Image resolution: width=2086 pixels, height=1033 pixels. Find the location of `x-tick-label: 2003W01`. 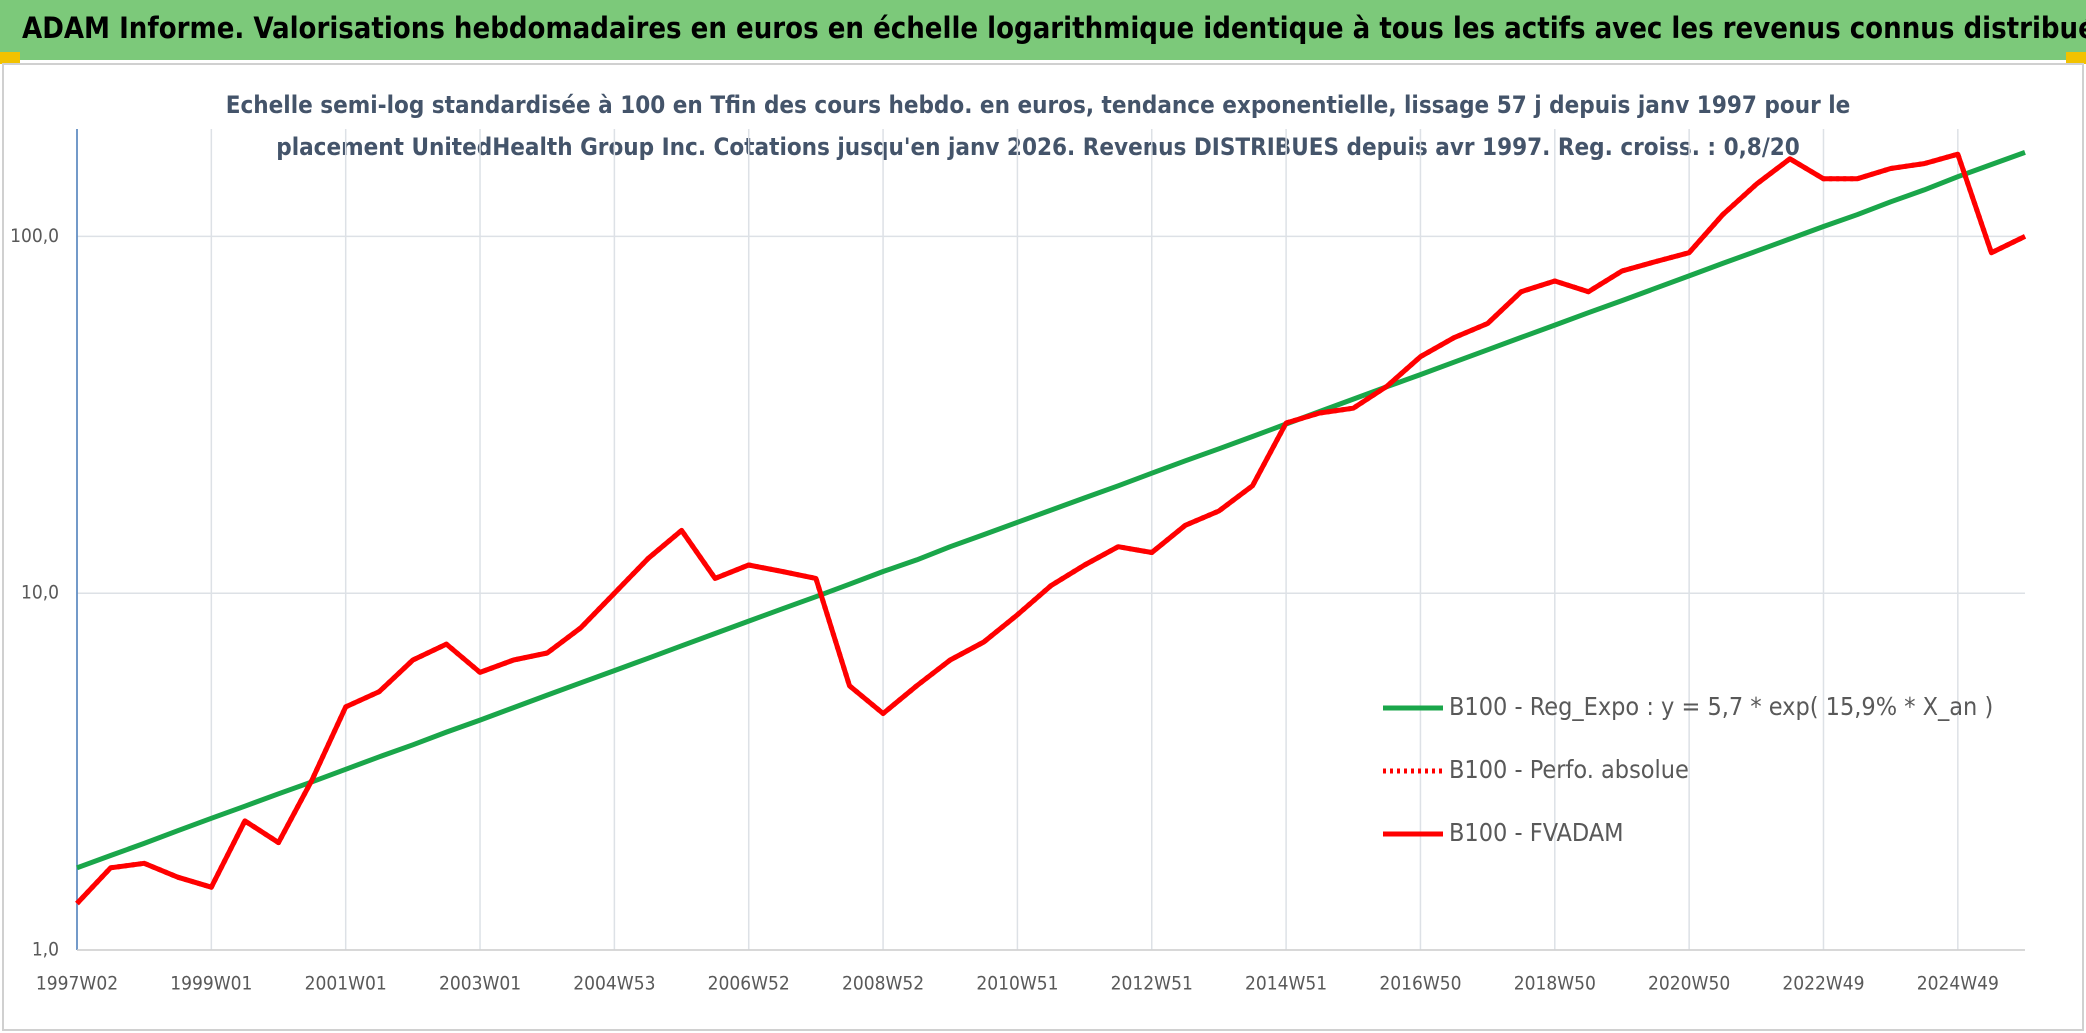

x-tick-label: 2003W01 is located at coordinates (480, 984).